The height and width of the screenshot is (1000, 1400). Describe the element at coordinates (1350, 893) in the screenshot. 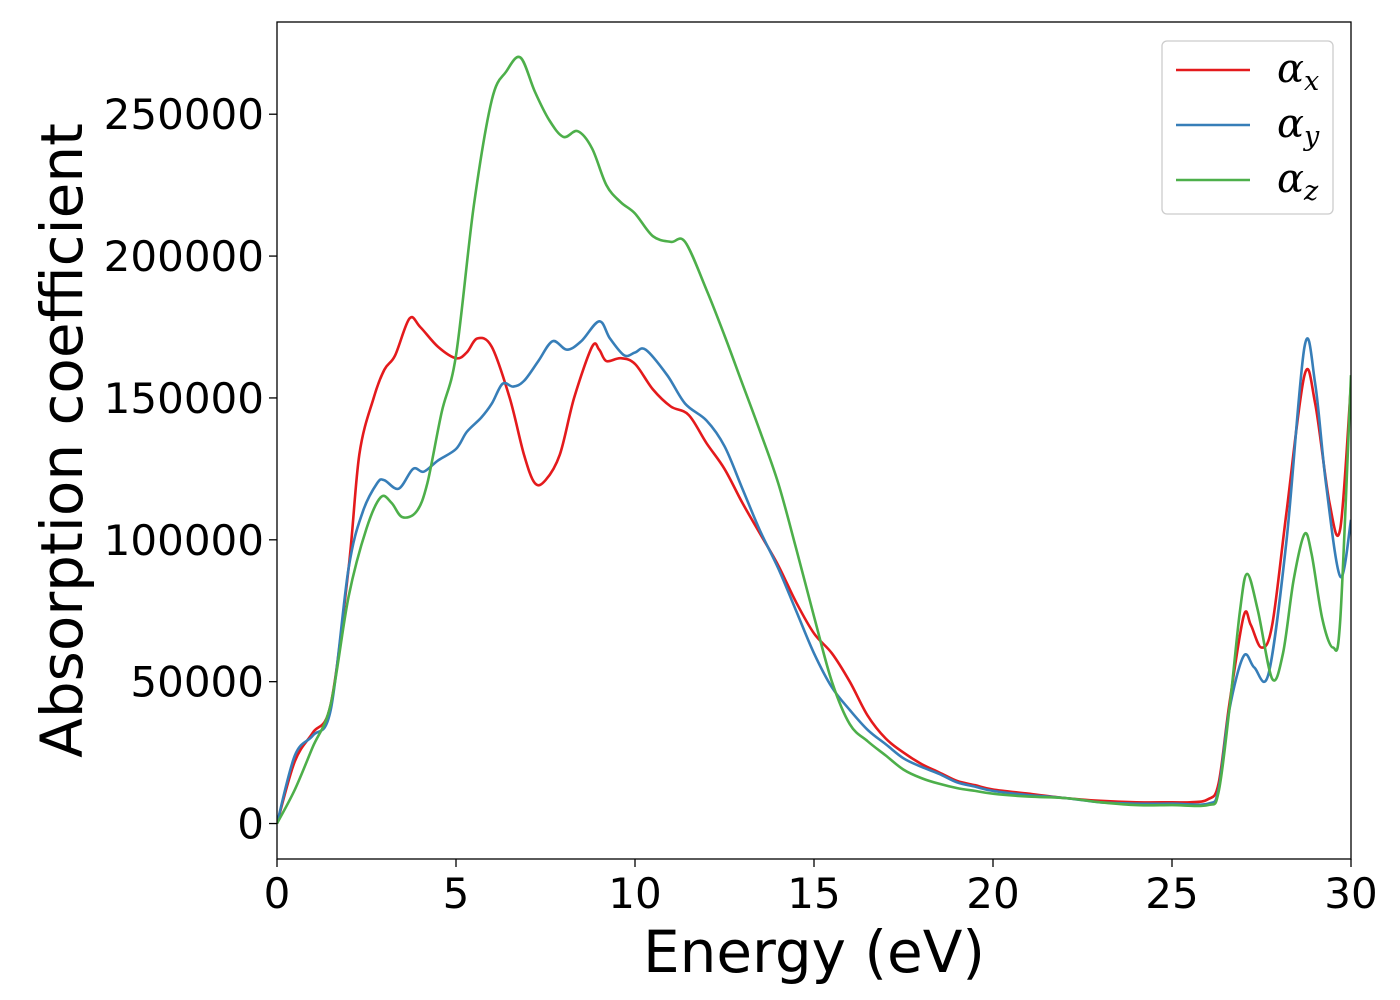

I see `x-tick-label: 30` at that location.